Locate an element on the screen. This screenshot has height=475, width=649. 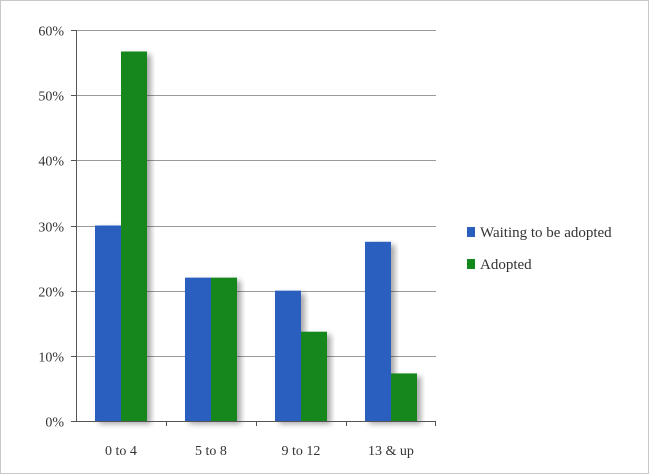
y-tick-label: 10% is located at coordinates (51, 358).